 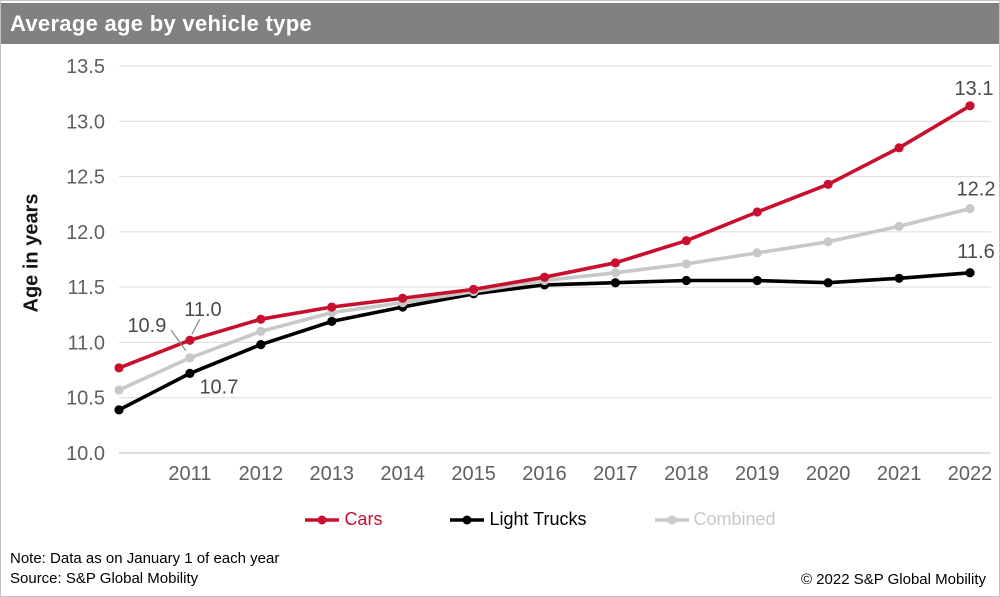 I want to click on copyright-line: © 2022 S&P Global Mobility, so click(x=893, y=579).